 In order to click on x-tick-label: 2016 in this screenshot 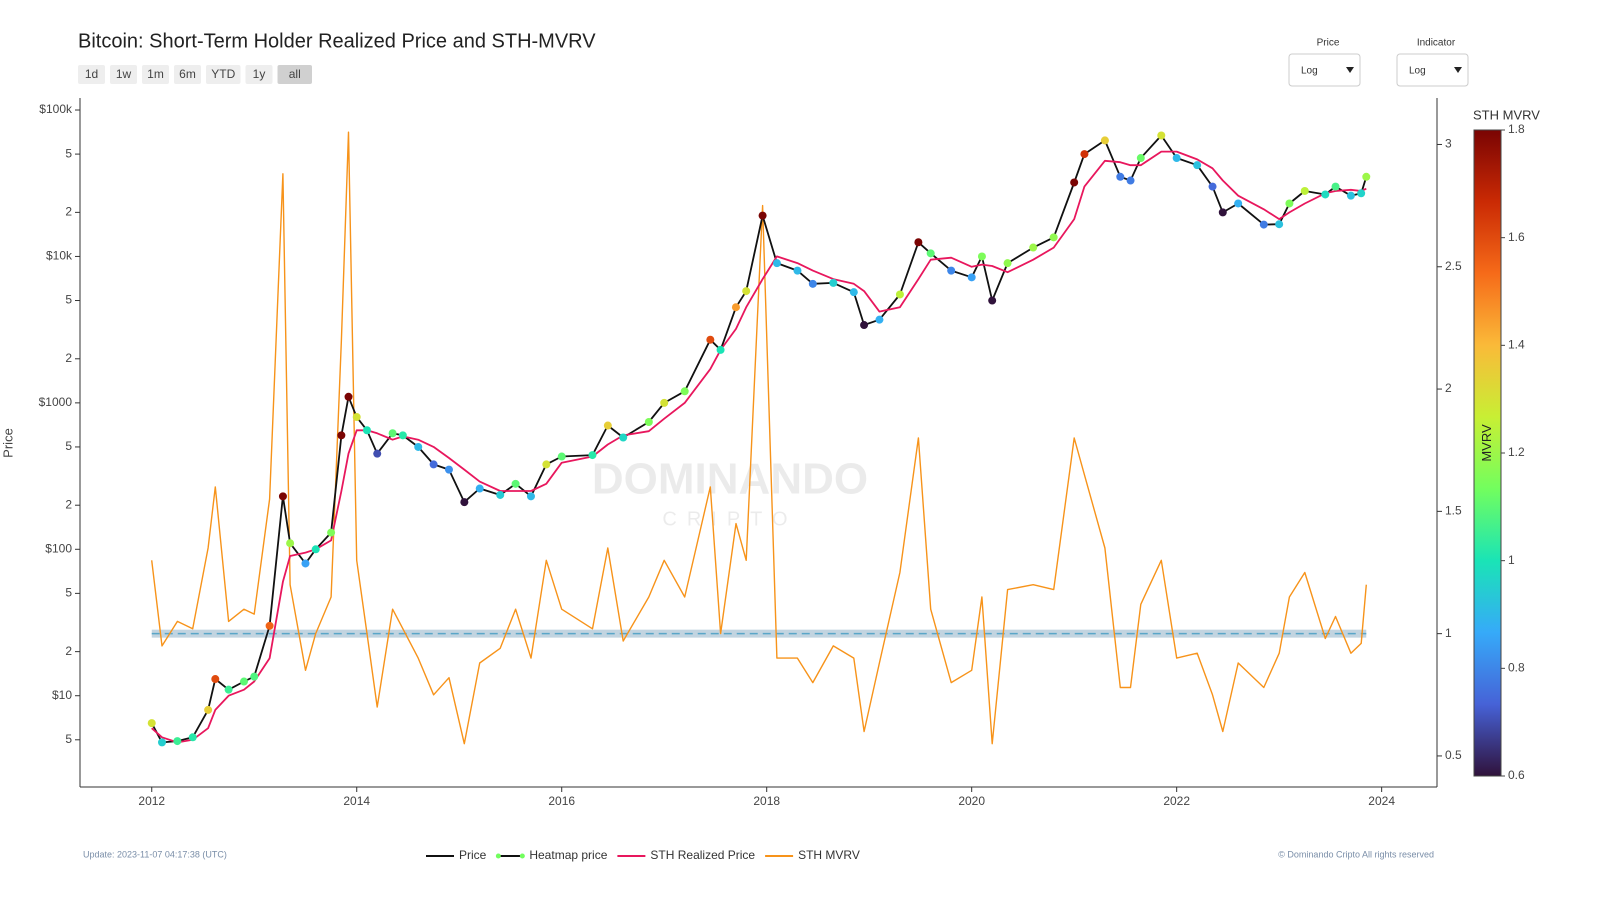, I will do `click(561, 801)`.